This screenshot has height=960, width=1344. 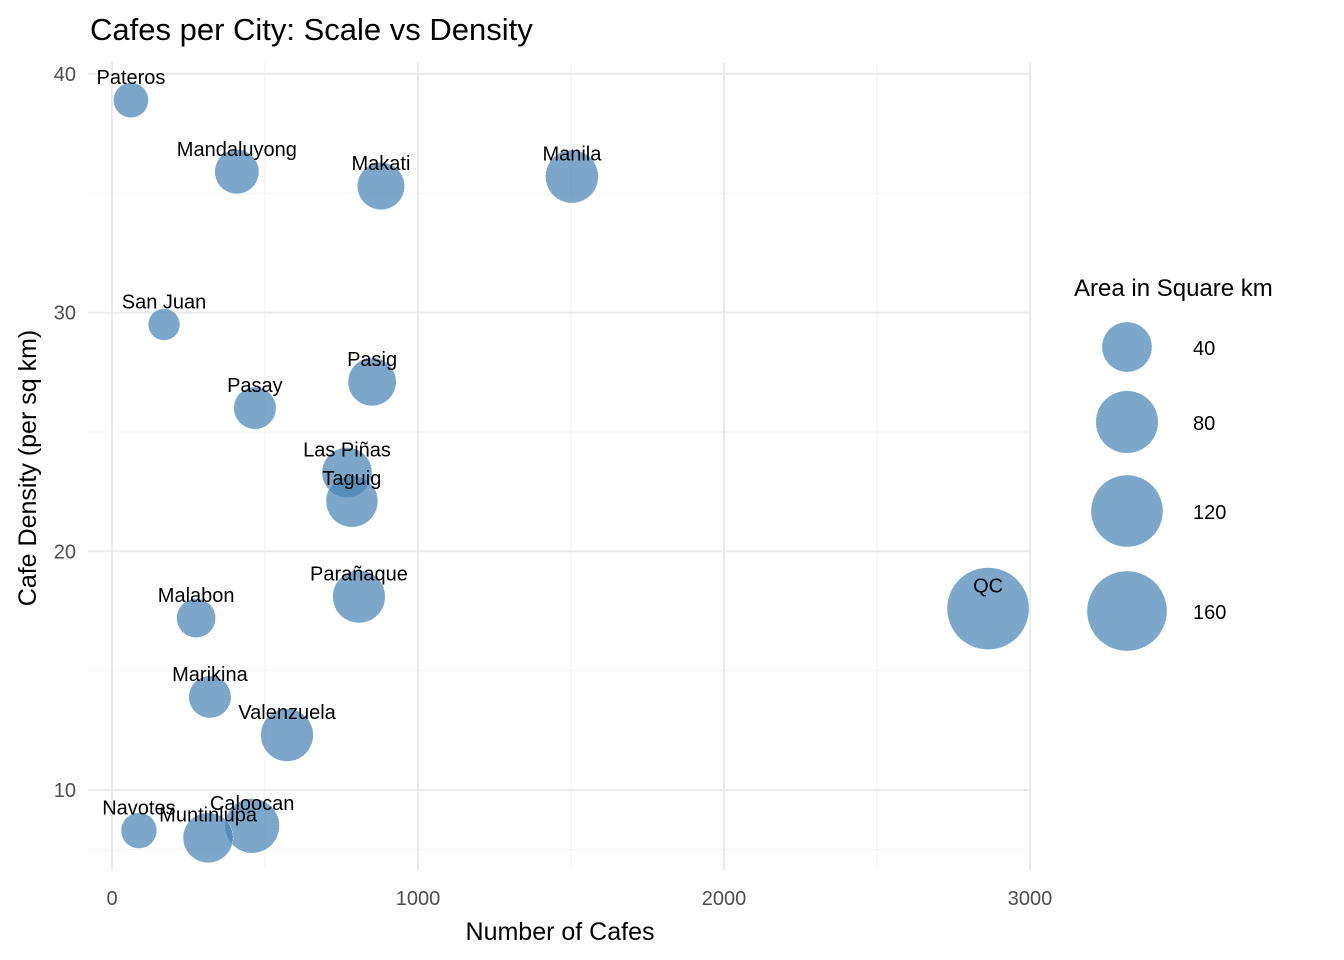 What do you see at coordinates (65, 314) in the screenshot?
I see `y-tick-label: 30` at bounding box center [65, 314].